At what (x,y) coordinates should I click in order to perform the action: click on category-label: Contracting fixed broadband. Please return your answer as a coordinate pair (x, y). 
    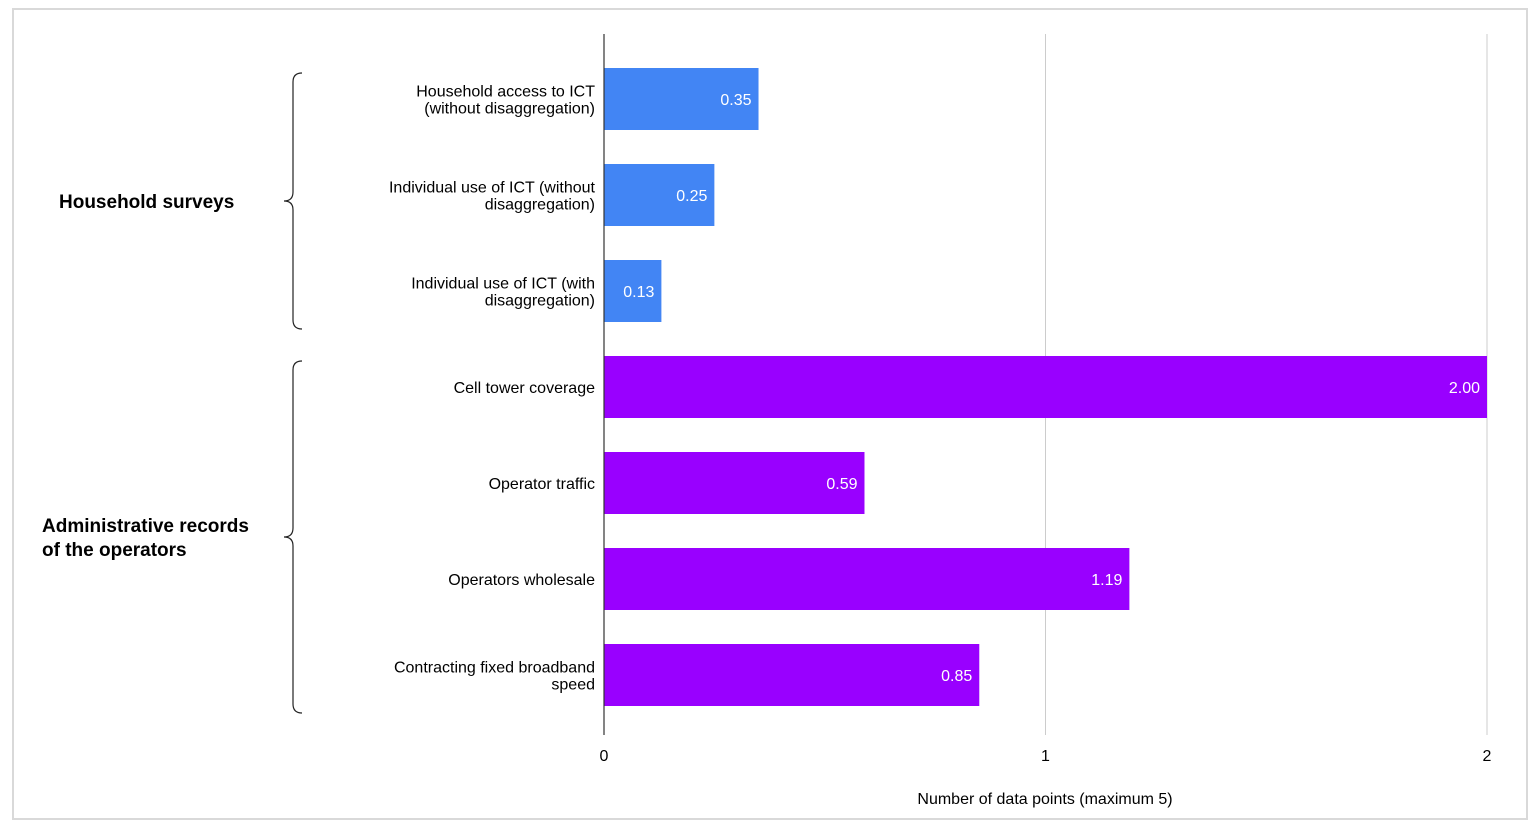
    Looking at the image, I should click on (494, 668).